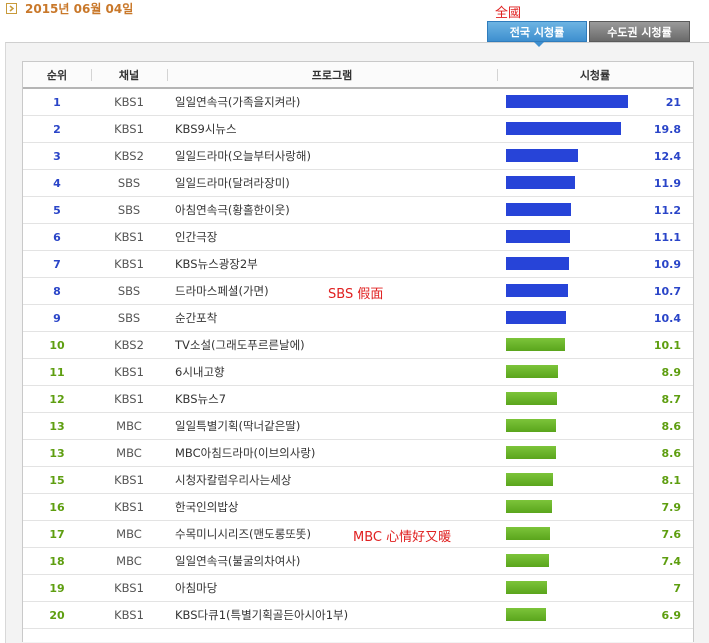 This screenshot has width=709, height=643. What do you see at coordinates (358, 264) in the screenshot?
I see `table-row: 7 KBS1 KBS뉴스광장2부 10.9` at bounding box center [358, 264].